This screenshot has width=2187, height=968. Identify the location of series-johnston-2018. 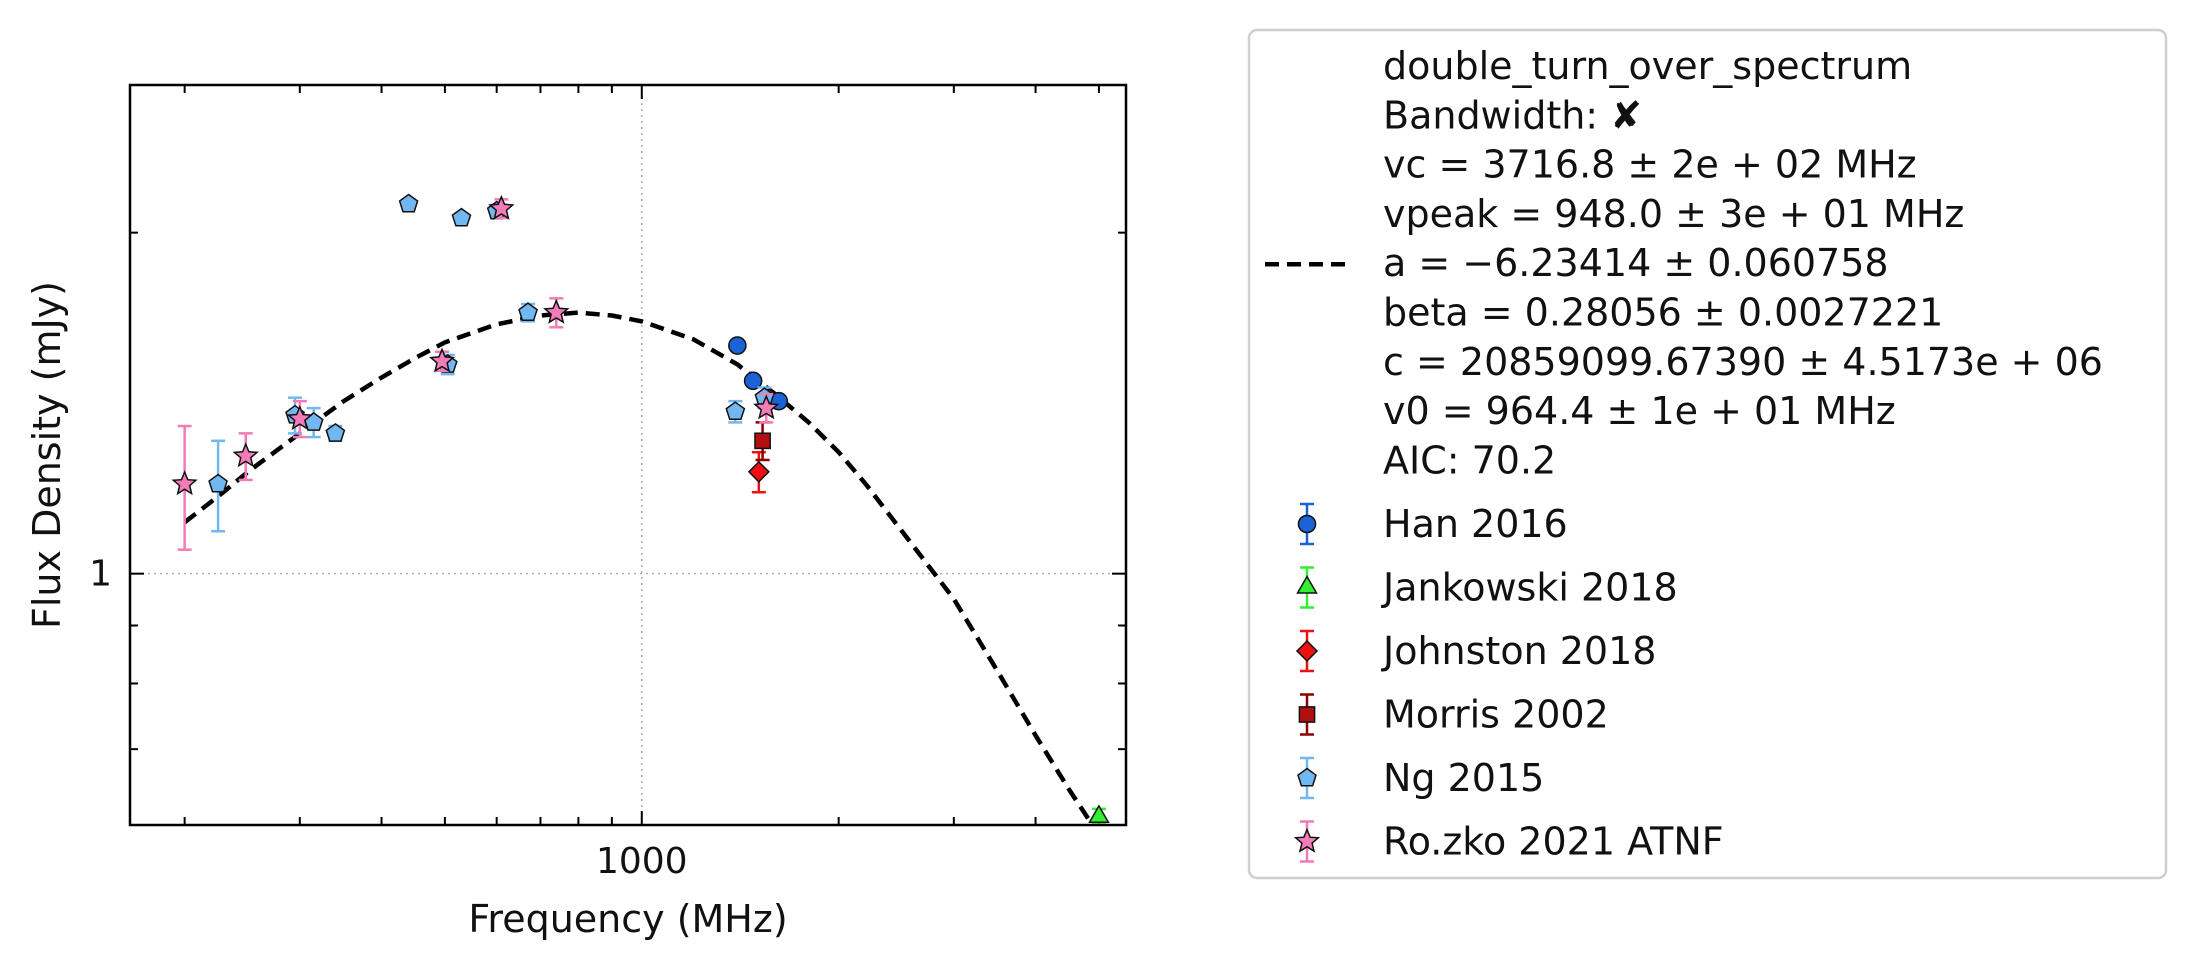
(758, 472).